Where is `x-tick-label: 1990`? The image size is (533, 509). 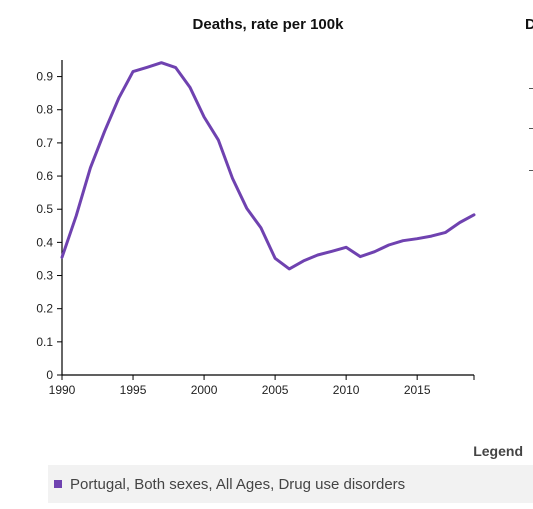 x-tick-label: 1990 is located at coordinates (62, 390).